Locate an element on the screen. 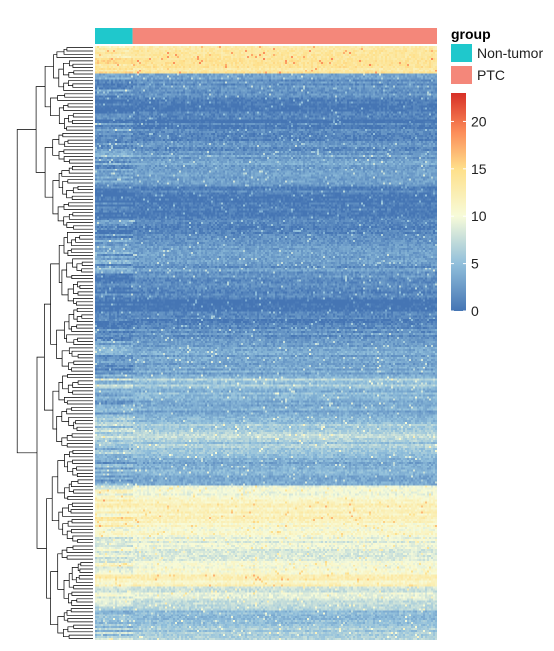  group-annotation-bar is located at coordinates (266, 36).